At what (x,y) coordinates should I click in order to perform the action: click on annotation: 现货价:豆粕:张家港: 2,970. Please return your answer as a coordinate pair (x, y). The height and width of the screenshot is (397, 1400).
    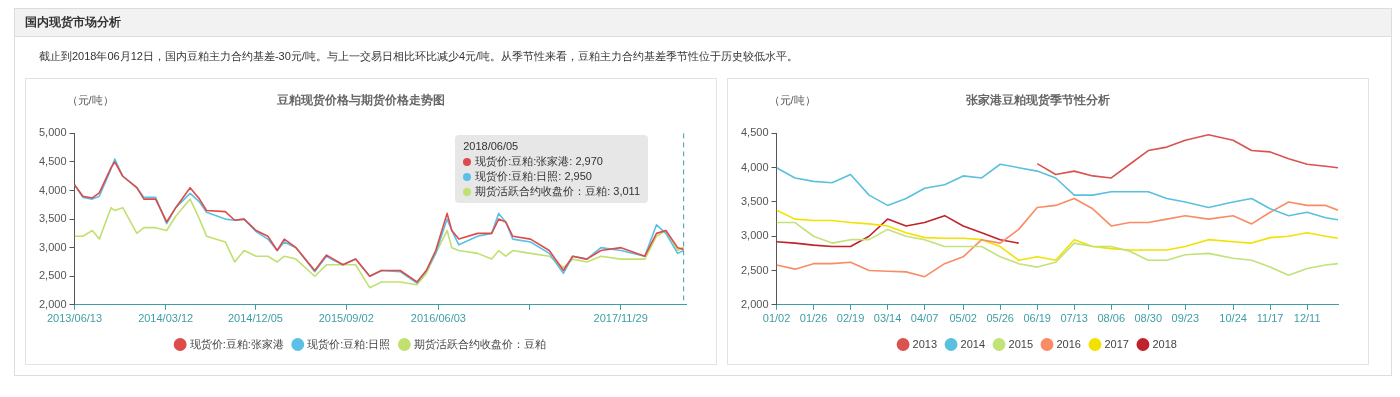
    Looking at the image, I should click on (539, 161).